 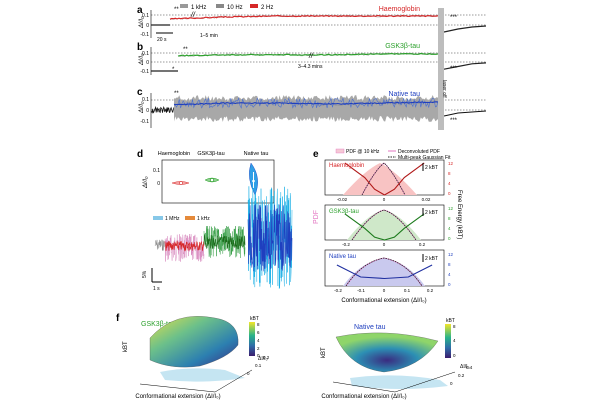 What do you see at coordinates (449, 238) in the screenshot?
I see `e-ytick-2-3: 0` at bounding box center [449, 238].